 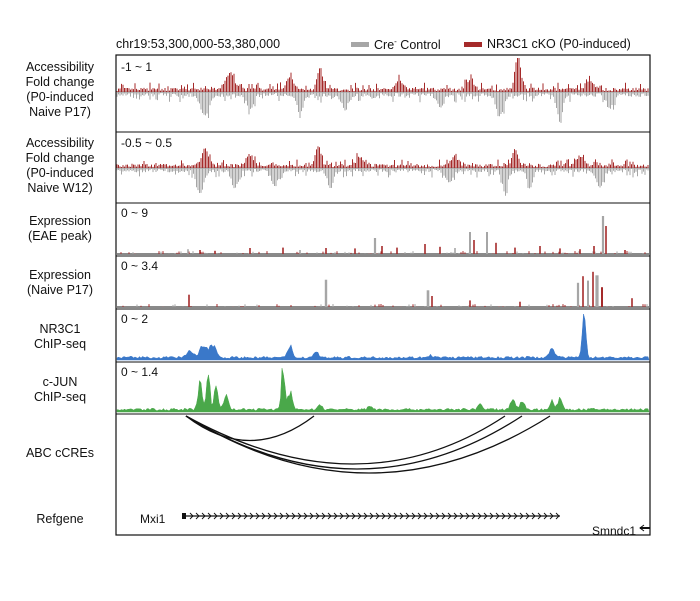 What do you see at coordinates (559, 44) in the screenshot?
I see `legend-cko-label: NR3C1 cKO (P0-induced)` at bounding box center [559, 44].